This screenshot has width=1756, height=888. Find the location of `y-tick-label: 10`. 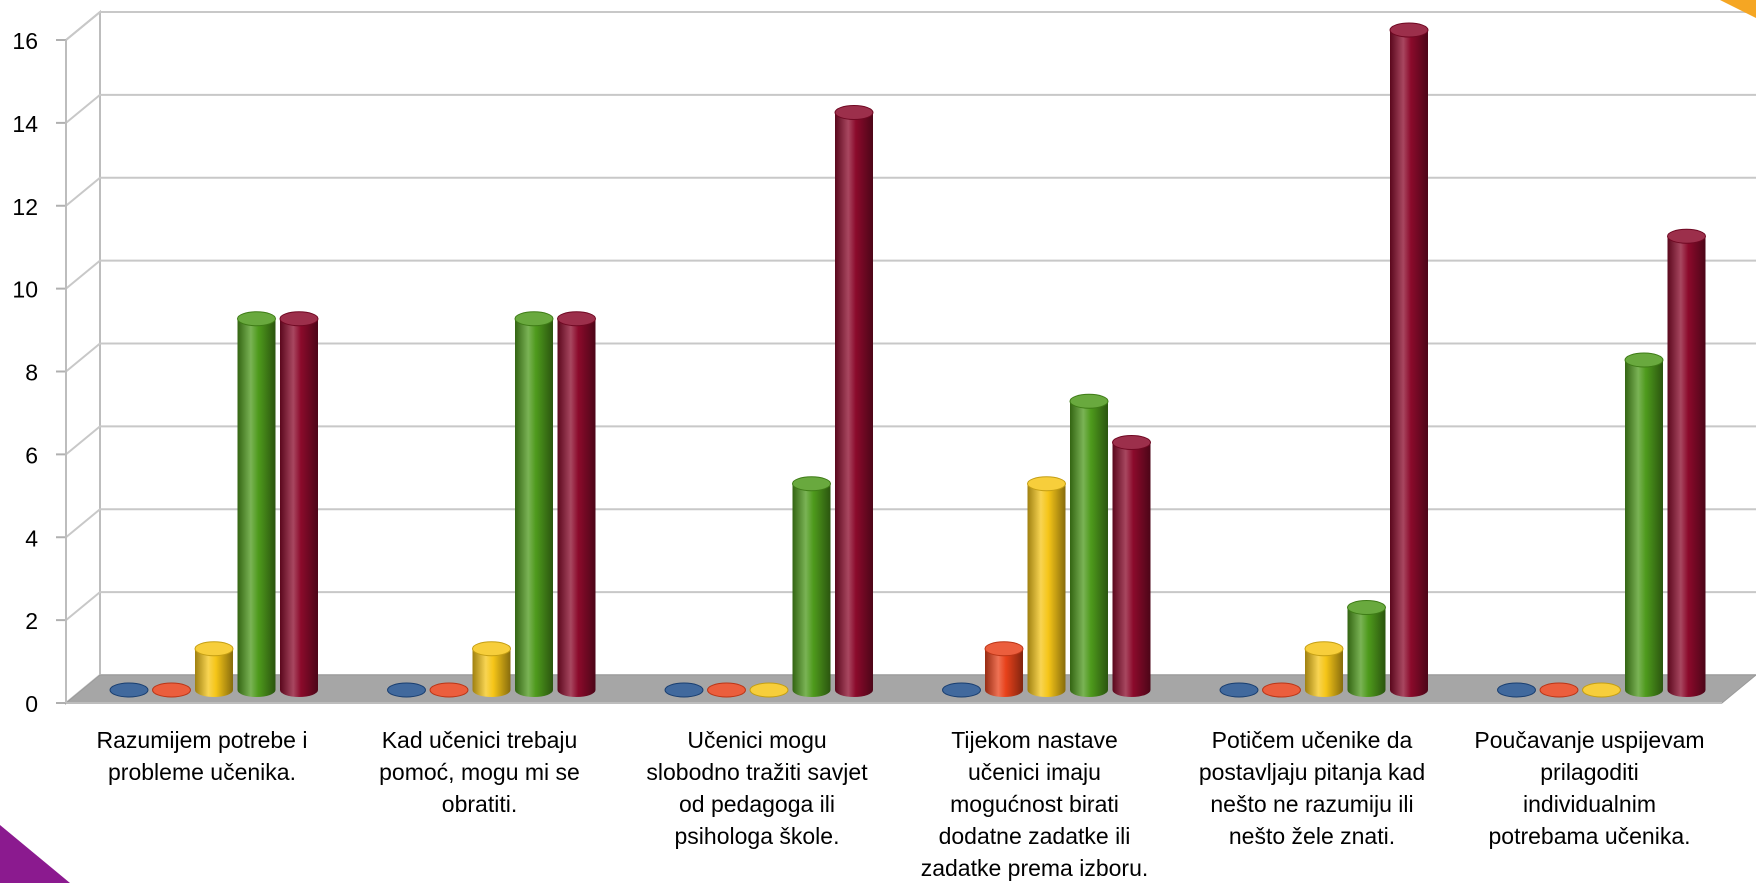

y-tick-label: 10 is located at coordinates (25, 290).